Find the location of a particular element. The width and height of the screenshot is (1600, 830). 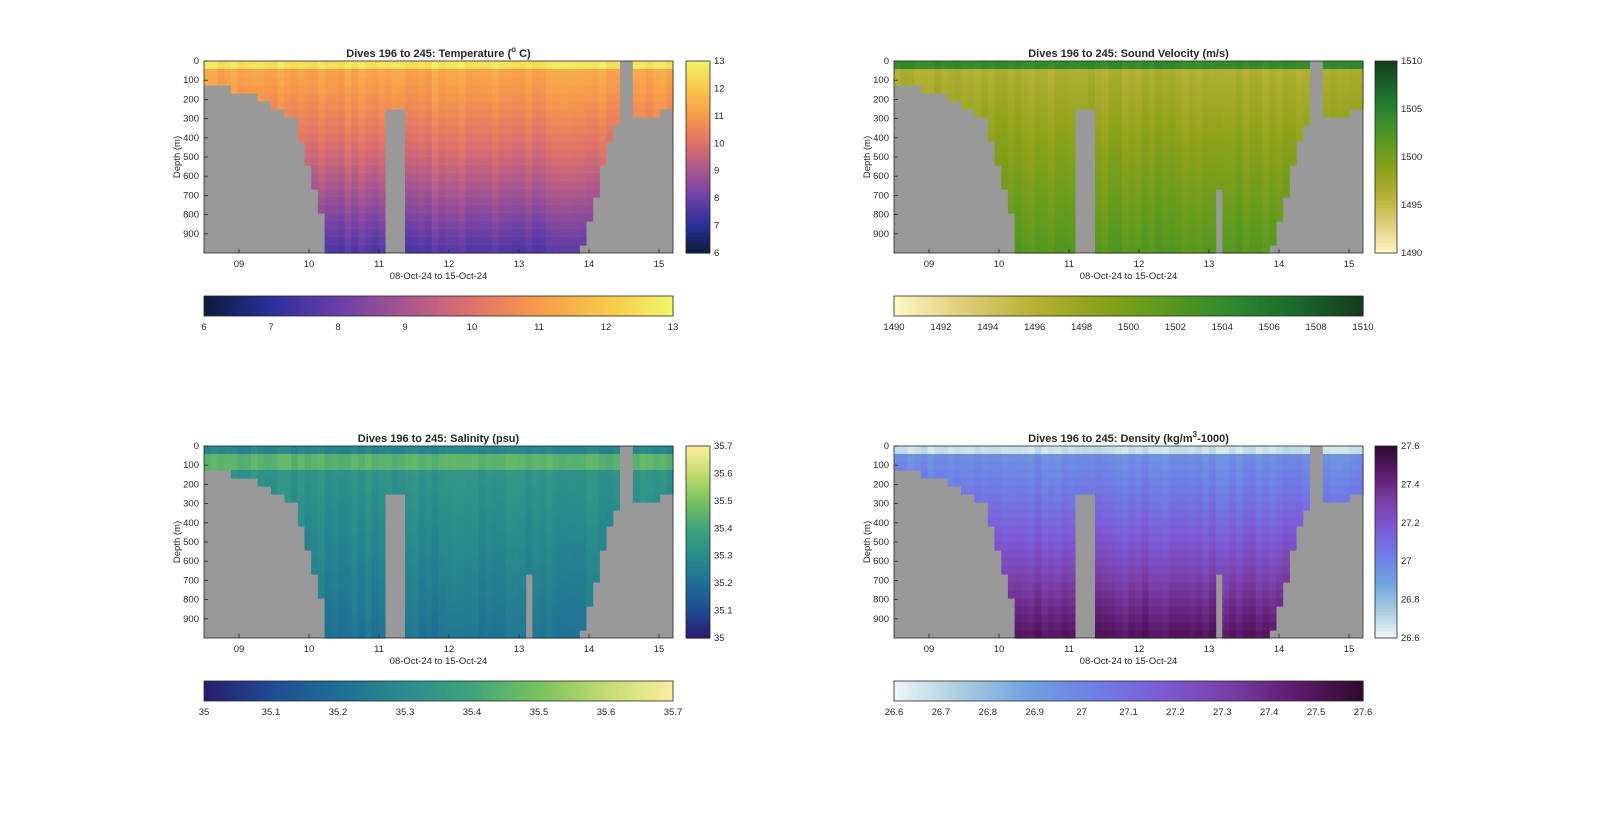

colorbar-tick-label: 6 is located at coordinates (716, 253).